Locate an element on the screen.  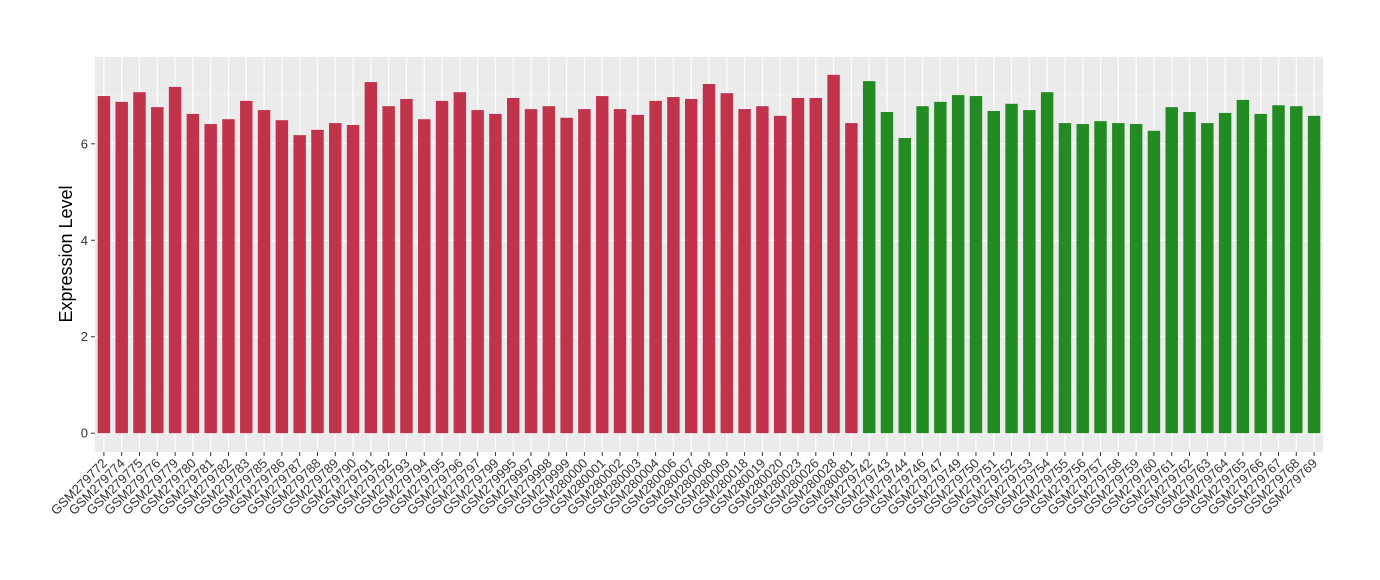
y-tick-label: 0 is located at coordinates (84, 433).